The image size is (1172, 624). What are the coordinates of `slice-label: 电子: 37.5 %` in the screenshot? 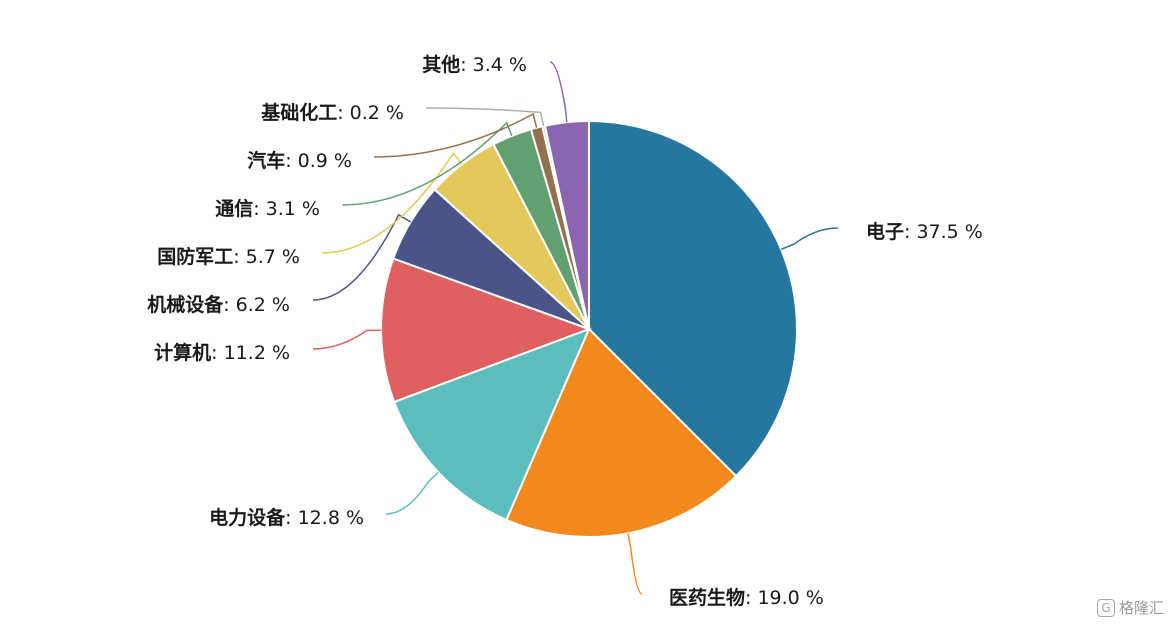 It's located at (924, 231).